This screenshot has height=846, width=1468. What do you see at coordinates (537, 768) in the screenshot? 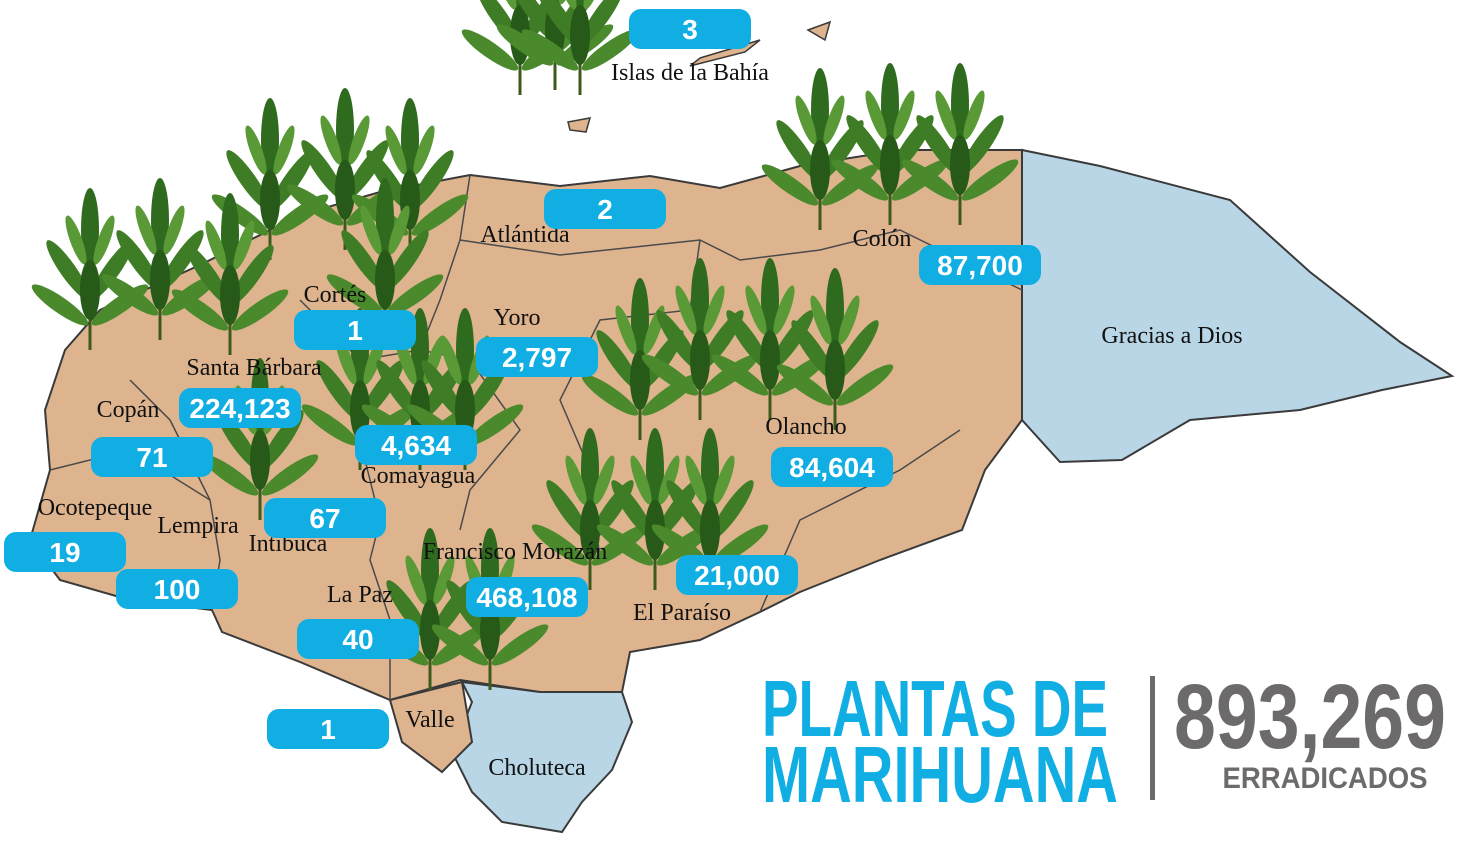
I see `department-name: Choluteca` at bounding box center [537, 768].